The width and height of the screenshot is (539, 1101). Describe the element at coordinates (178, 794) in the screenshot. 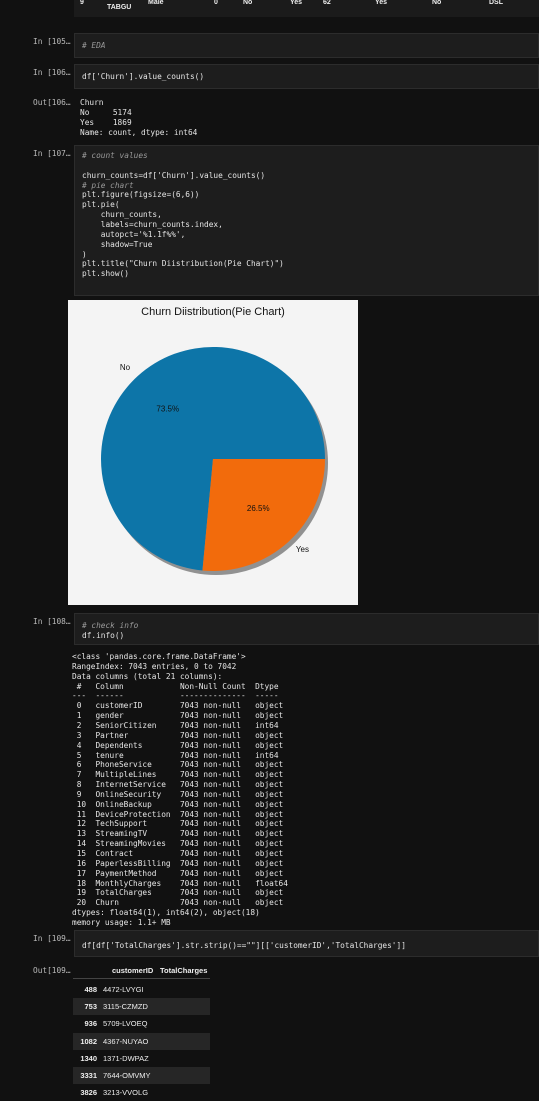

I see `output-line: 9 OnlineSecurity 7043 non-null object` at that location.